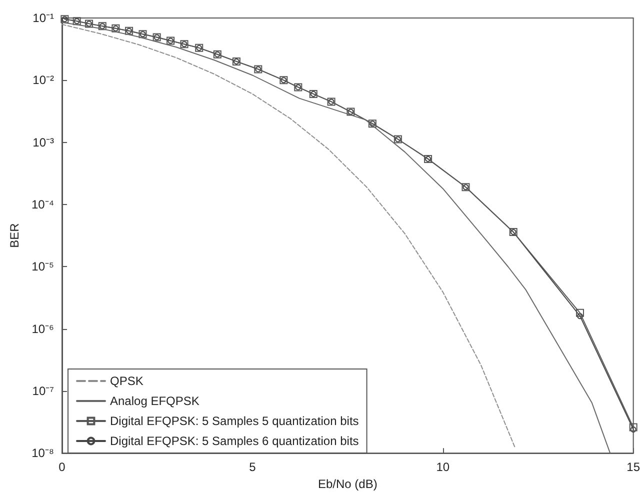 This screenshot has width=643, height=495. I want to click on legend-label: Digital EFQPSK: 5 Samples 6 quantization bits, so click(234, 441).